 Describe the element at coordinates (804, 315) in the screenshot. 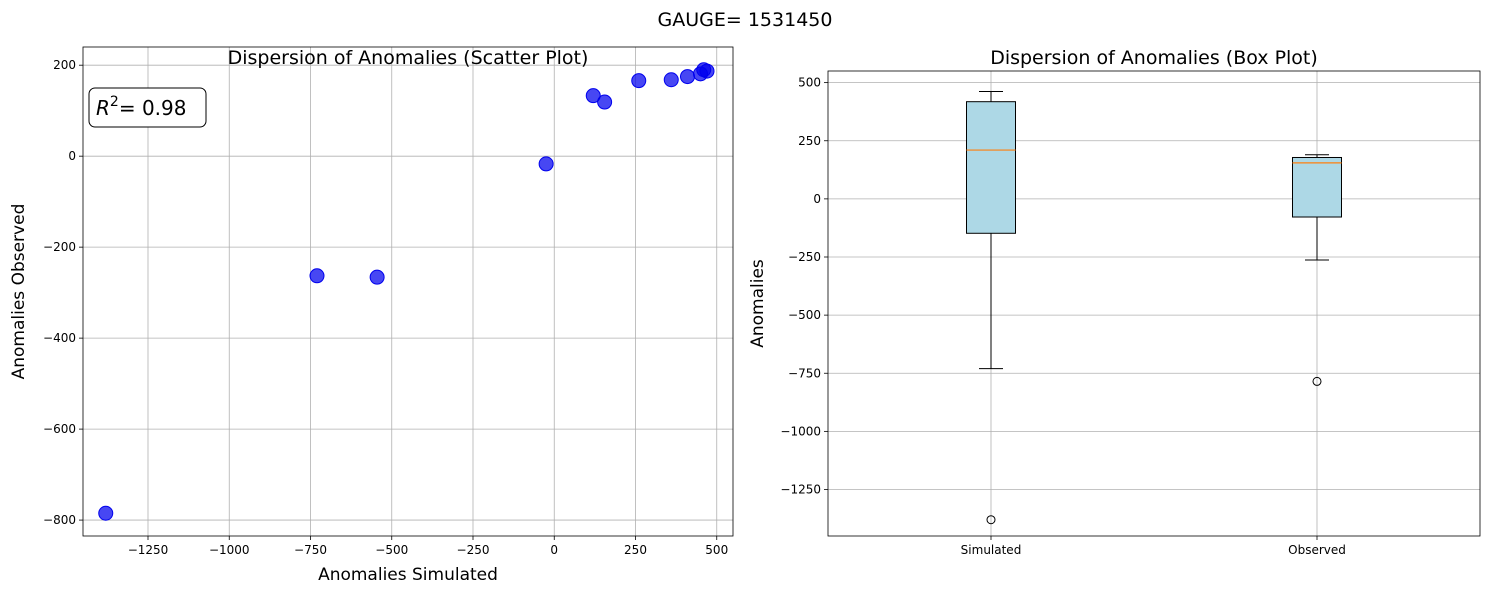

I see `y-tick-label: −500` at that location.